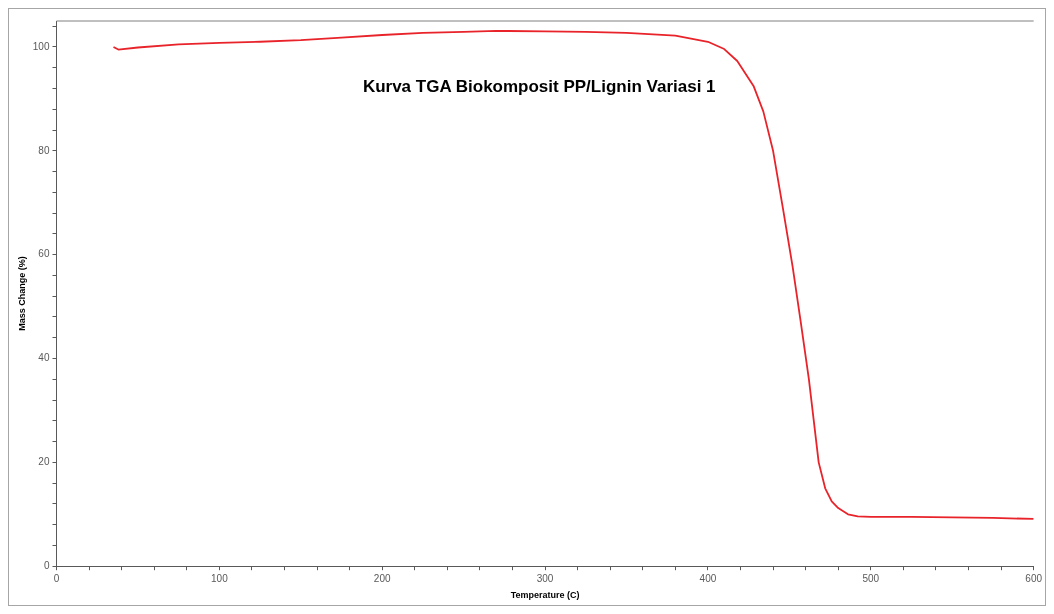 This screenshot has width=1054, height=614. What do you see at coordinates (44, 358) in the screenshot?
I see `y-tick-label: 40` at bounding box center [44, 358].